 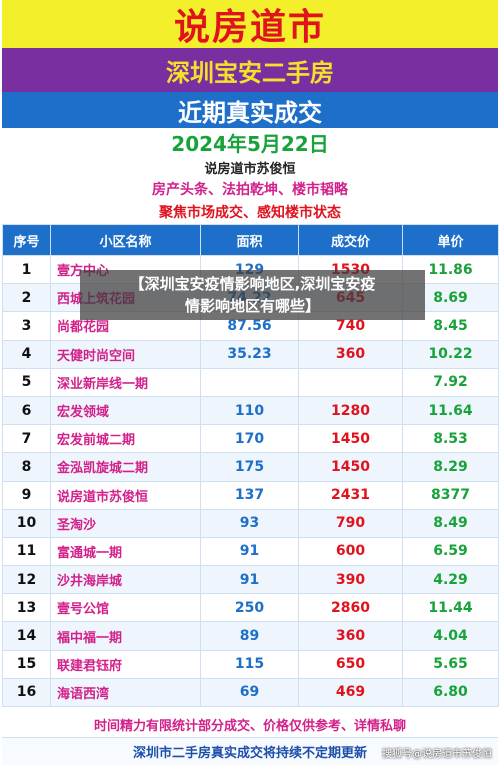 What do you see at coordinates (350, 240) in the screenshot?
I see `header-price: 成交价` at bounding box center [350, 240].